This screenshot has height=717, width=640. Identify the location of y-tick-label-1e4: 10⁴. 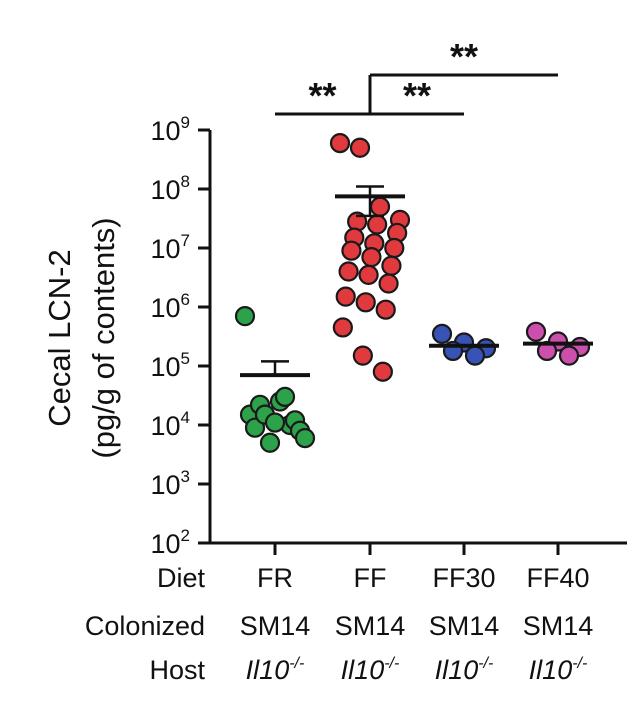
(170, 424).